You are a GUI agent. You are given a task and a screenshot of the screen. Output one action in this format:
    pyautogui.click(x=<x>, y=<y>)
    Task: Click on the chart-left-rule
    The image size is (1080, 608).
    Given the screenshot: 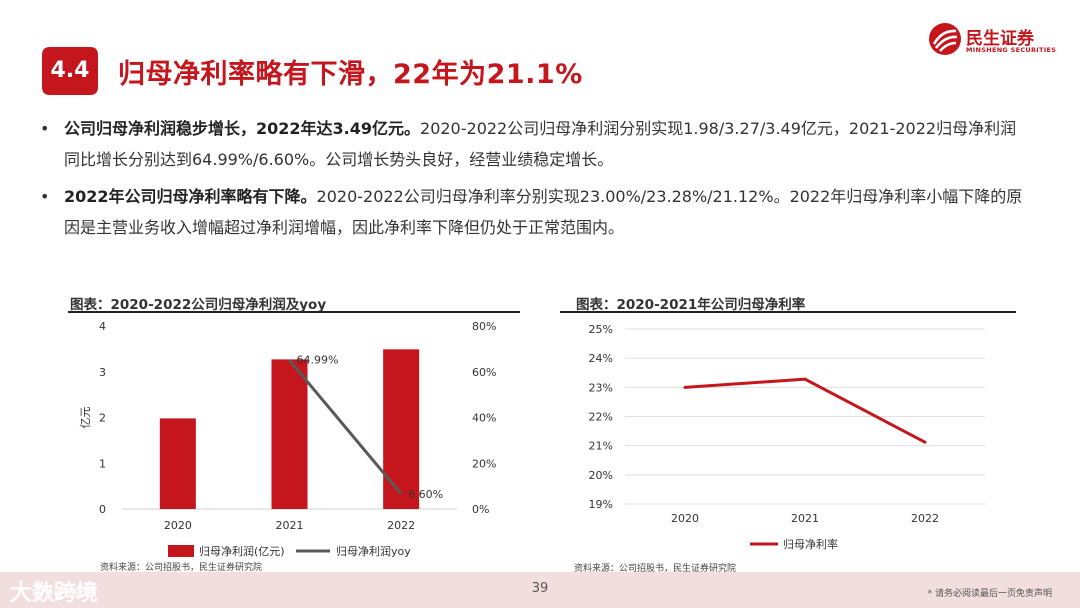 What is the action you would take?
    pyautogui.click(x=294, y=312)
    